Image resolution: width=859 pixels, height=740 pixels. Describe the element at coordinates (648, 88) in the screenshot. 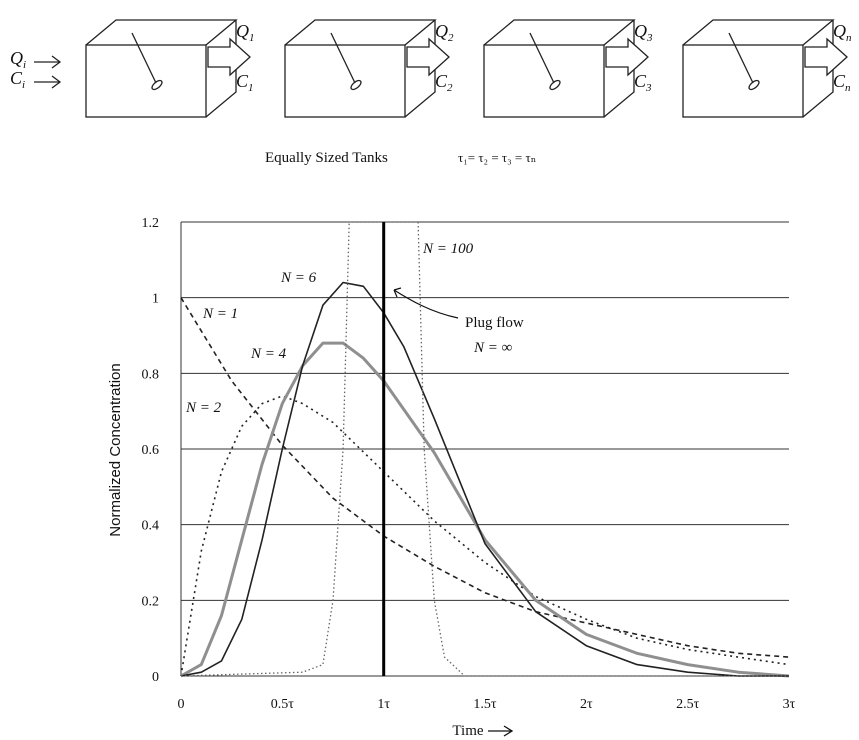

I see `conc-subscript: 3` at that location.